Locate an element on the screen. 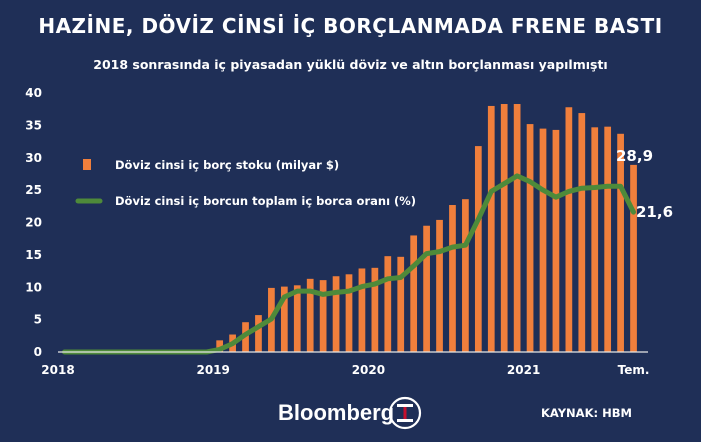 Image resolution: width=701 pixels, height=442 pixels. x-tick-label: 2019 is located at coordinates (212, 370).